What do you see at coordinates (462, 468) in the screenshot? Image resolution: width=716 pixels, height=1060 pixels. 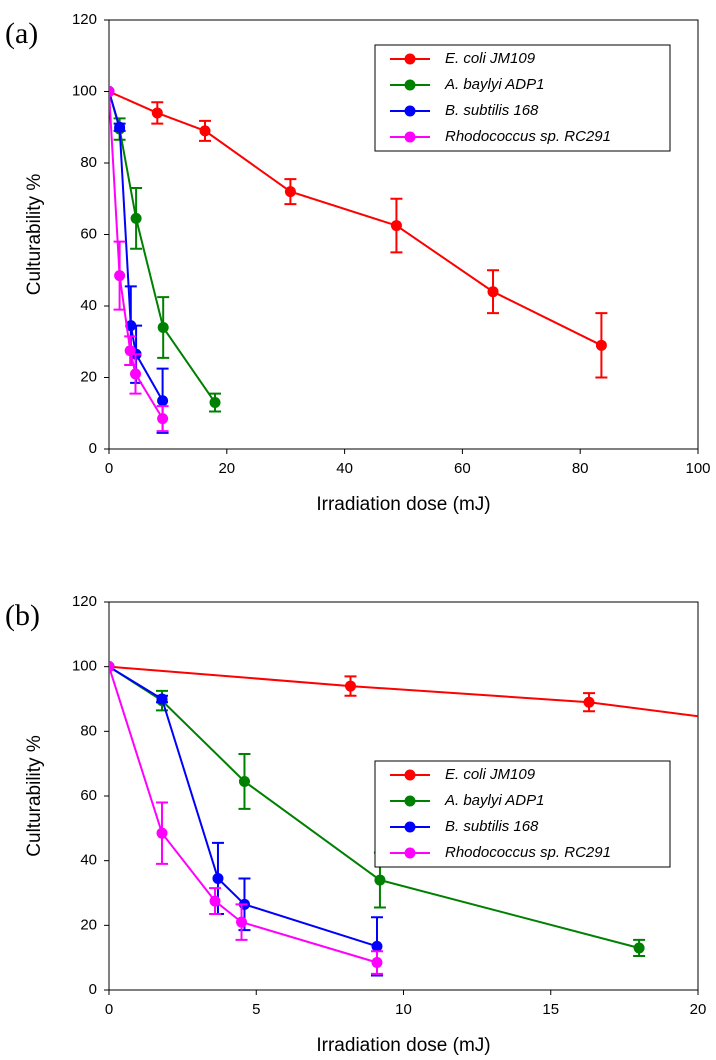 I see `x-tick-label: 60` at bounding box center [462, 468].